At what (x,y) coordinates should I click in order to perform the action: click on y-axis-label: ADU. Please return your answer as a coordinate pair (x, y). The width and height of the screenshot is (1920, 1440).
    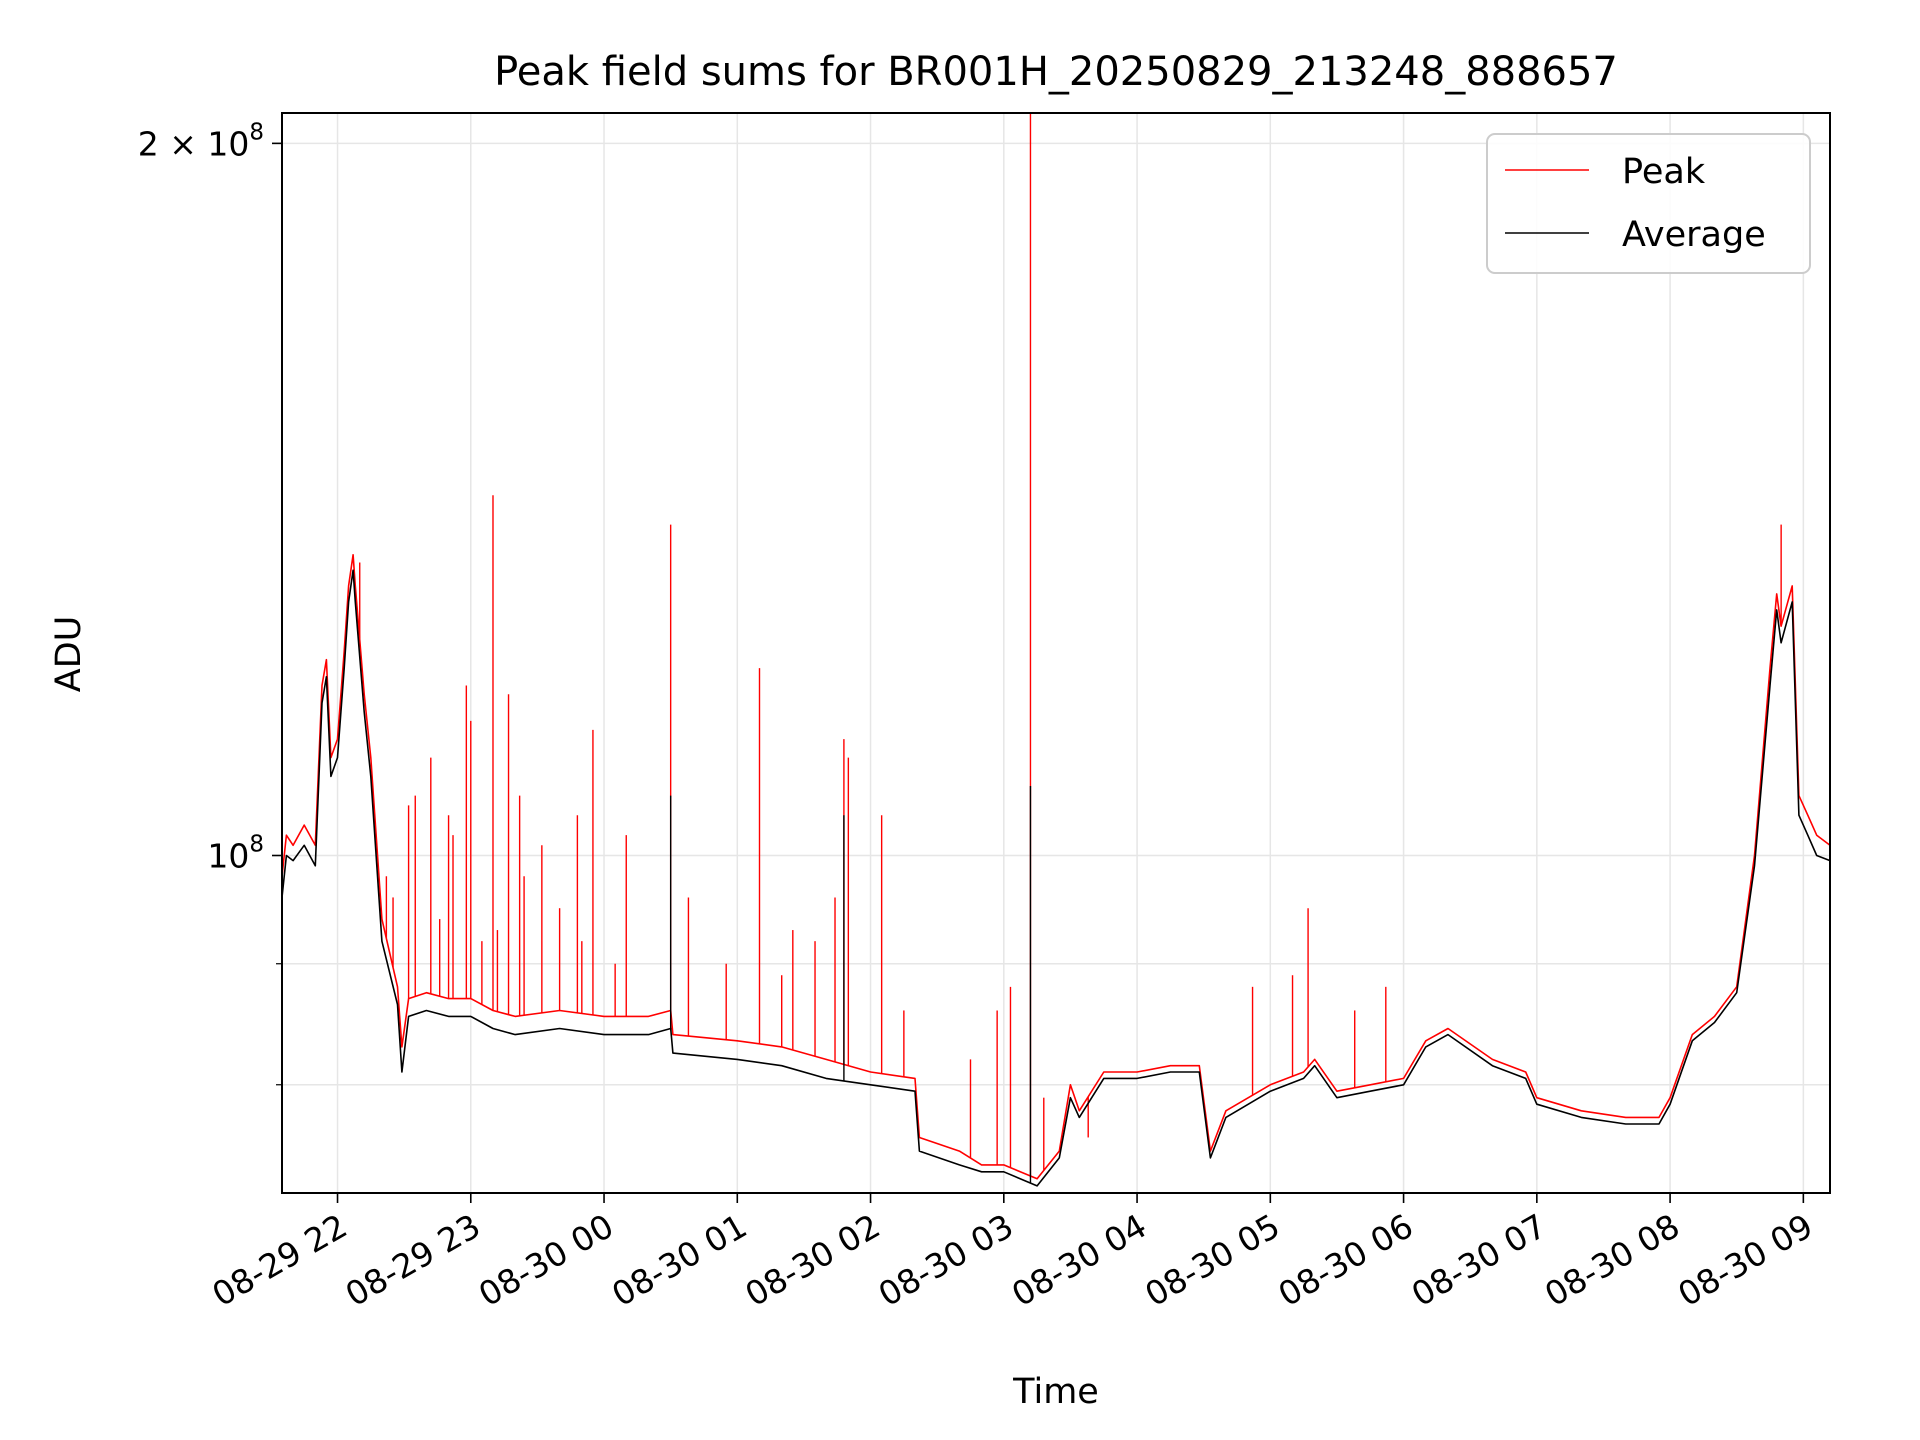
    Looking at the image, I should click on (69, 654).